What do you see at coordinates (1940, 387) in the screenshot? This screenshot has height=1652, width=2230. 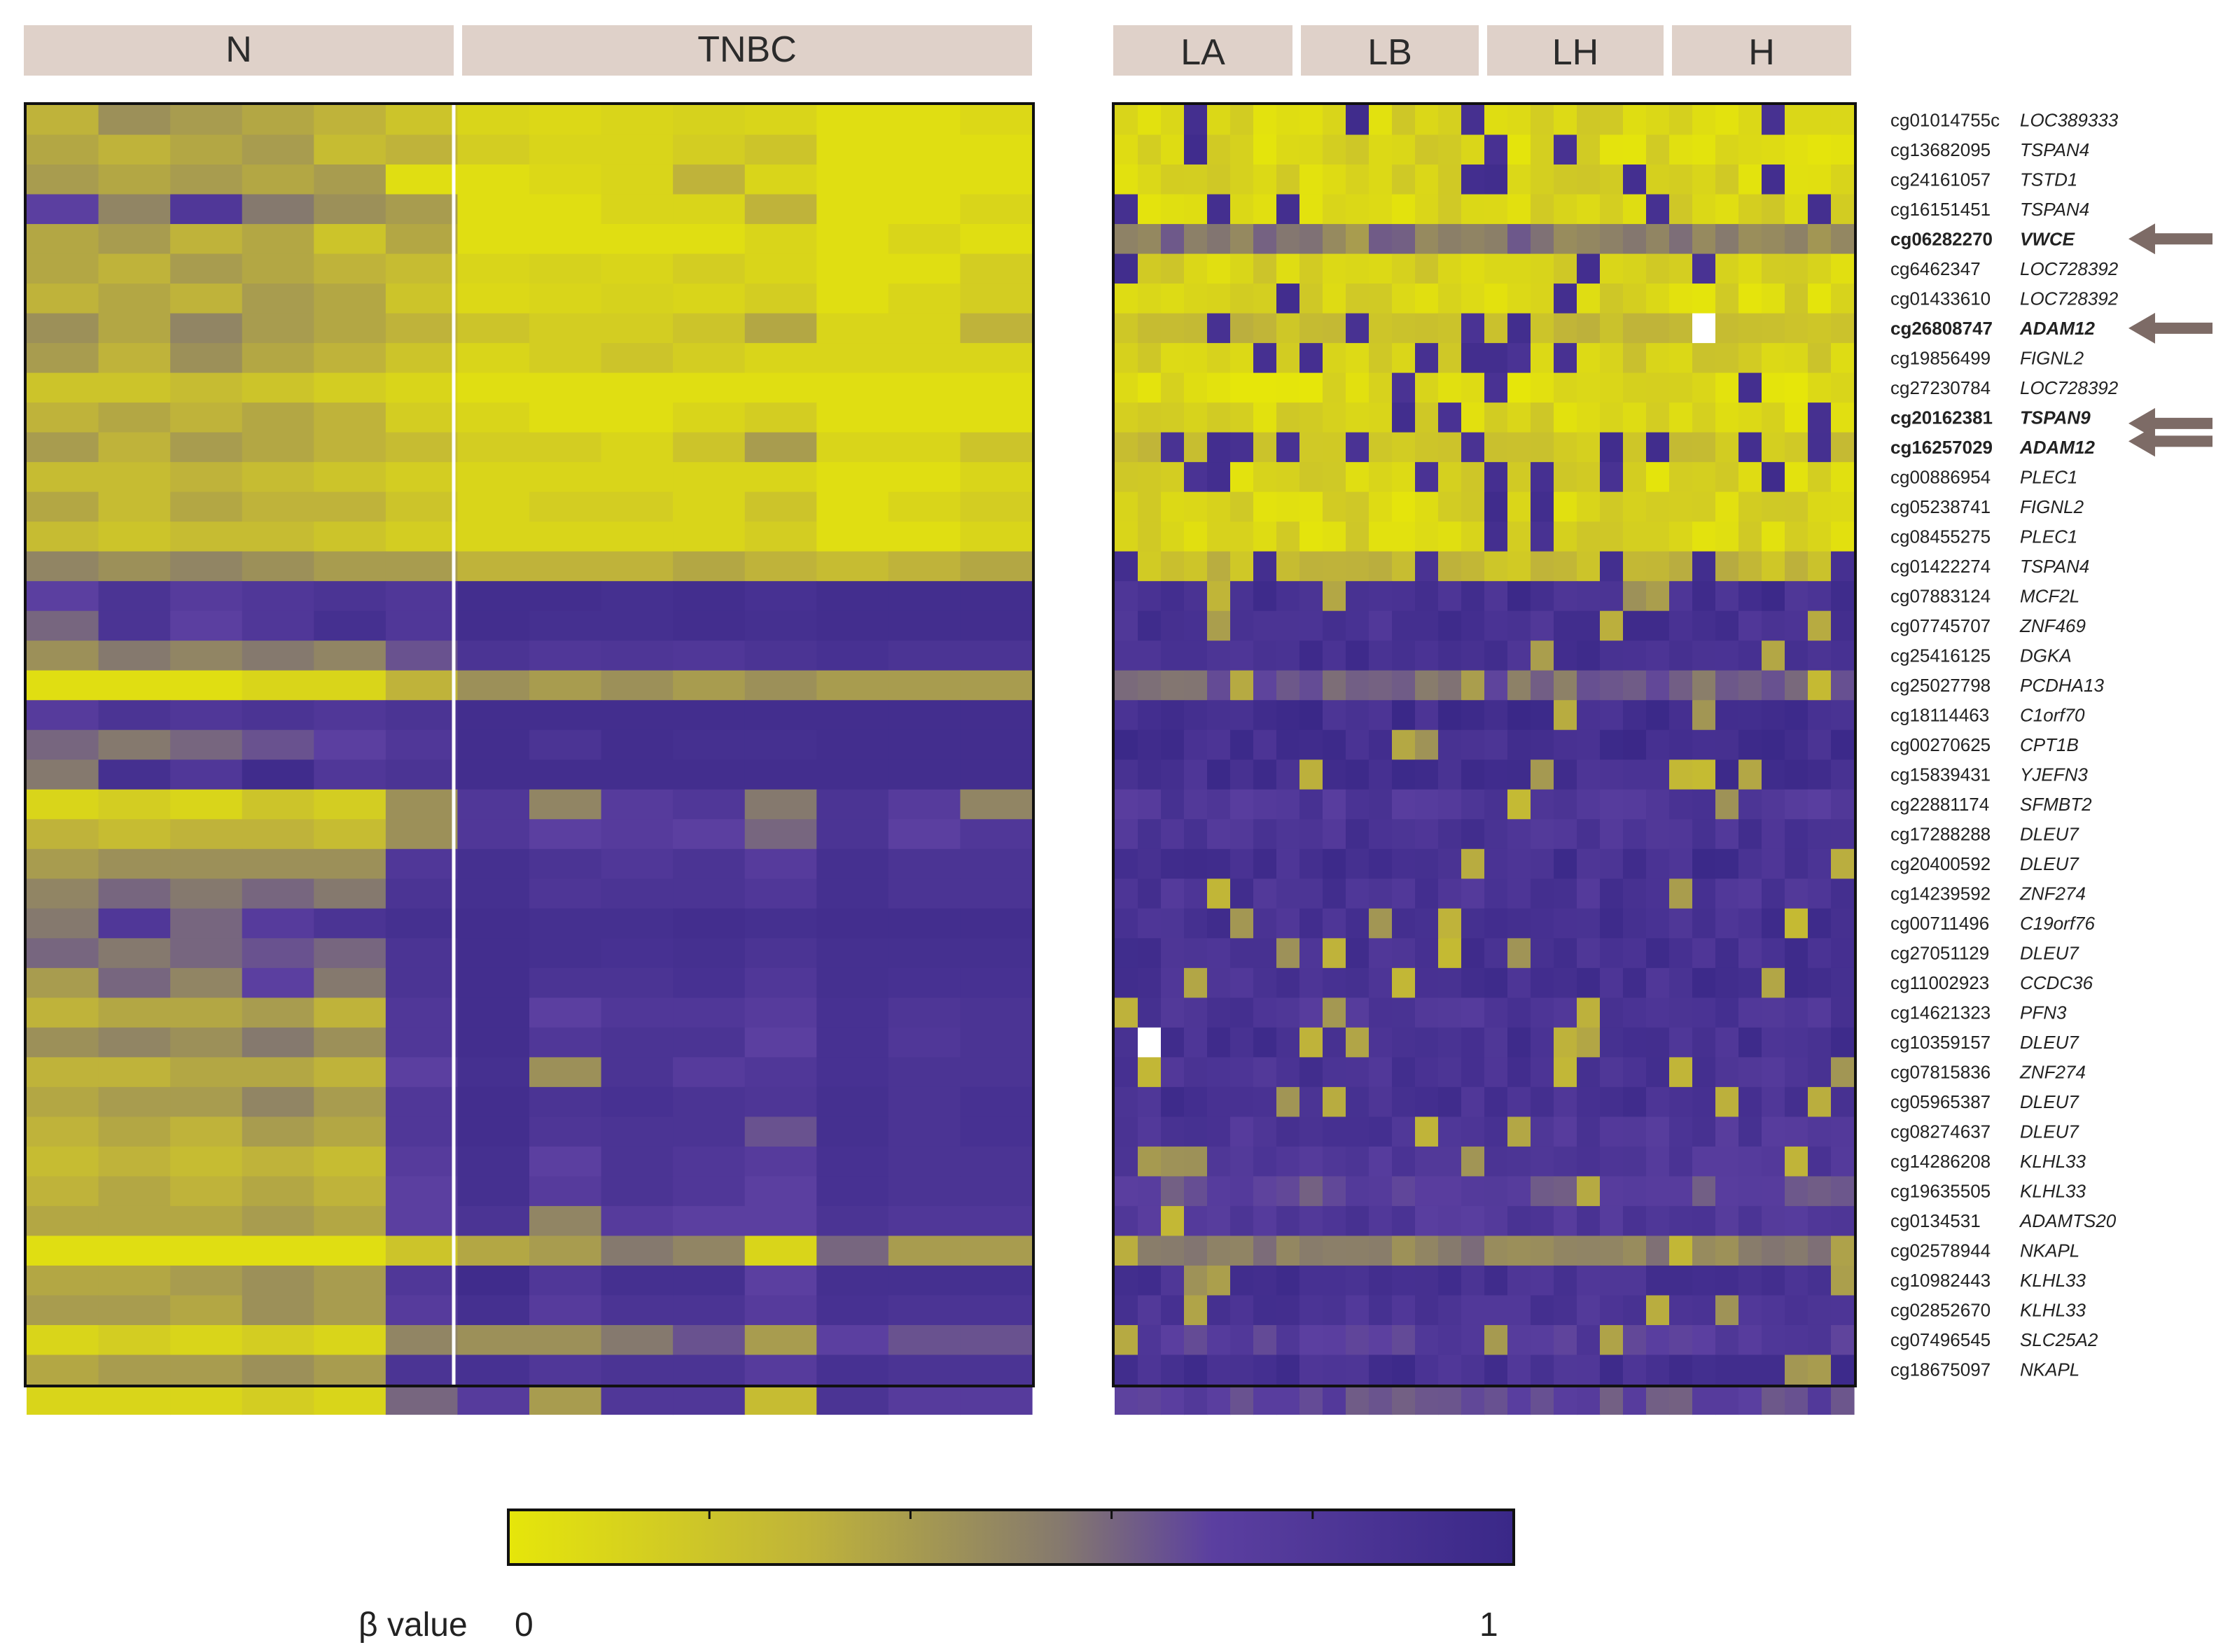 I see `row-probe-label: cg27230784` at bounding box center [1940, 387].